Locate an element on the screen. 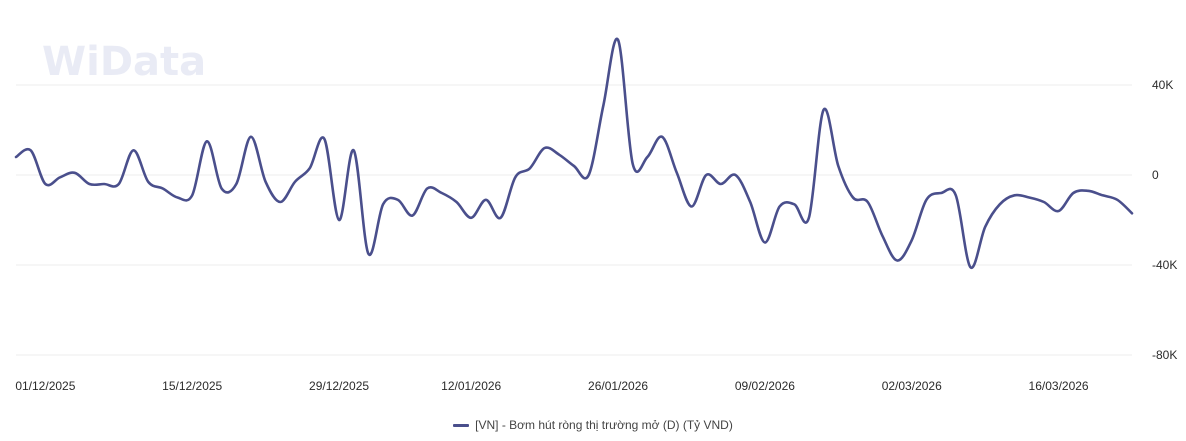 The width and height of the screenshot is (1186, 441). legend-swatch is located at coordinates (461, 426).